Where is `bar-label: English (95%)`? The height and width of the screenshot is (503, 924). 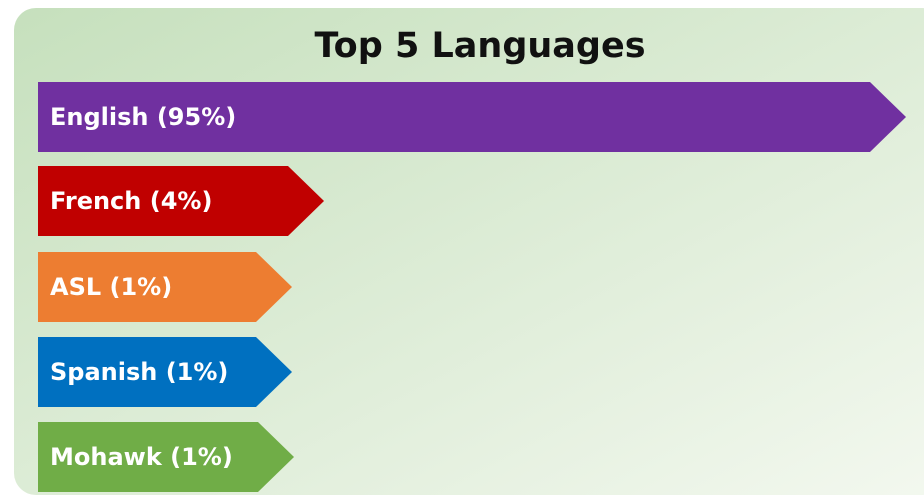 bar-label: English (95%) is located at coordinates (143, 117).